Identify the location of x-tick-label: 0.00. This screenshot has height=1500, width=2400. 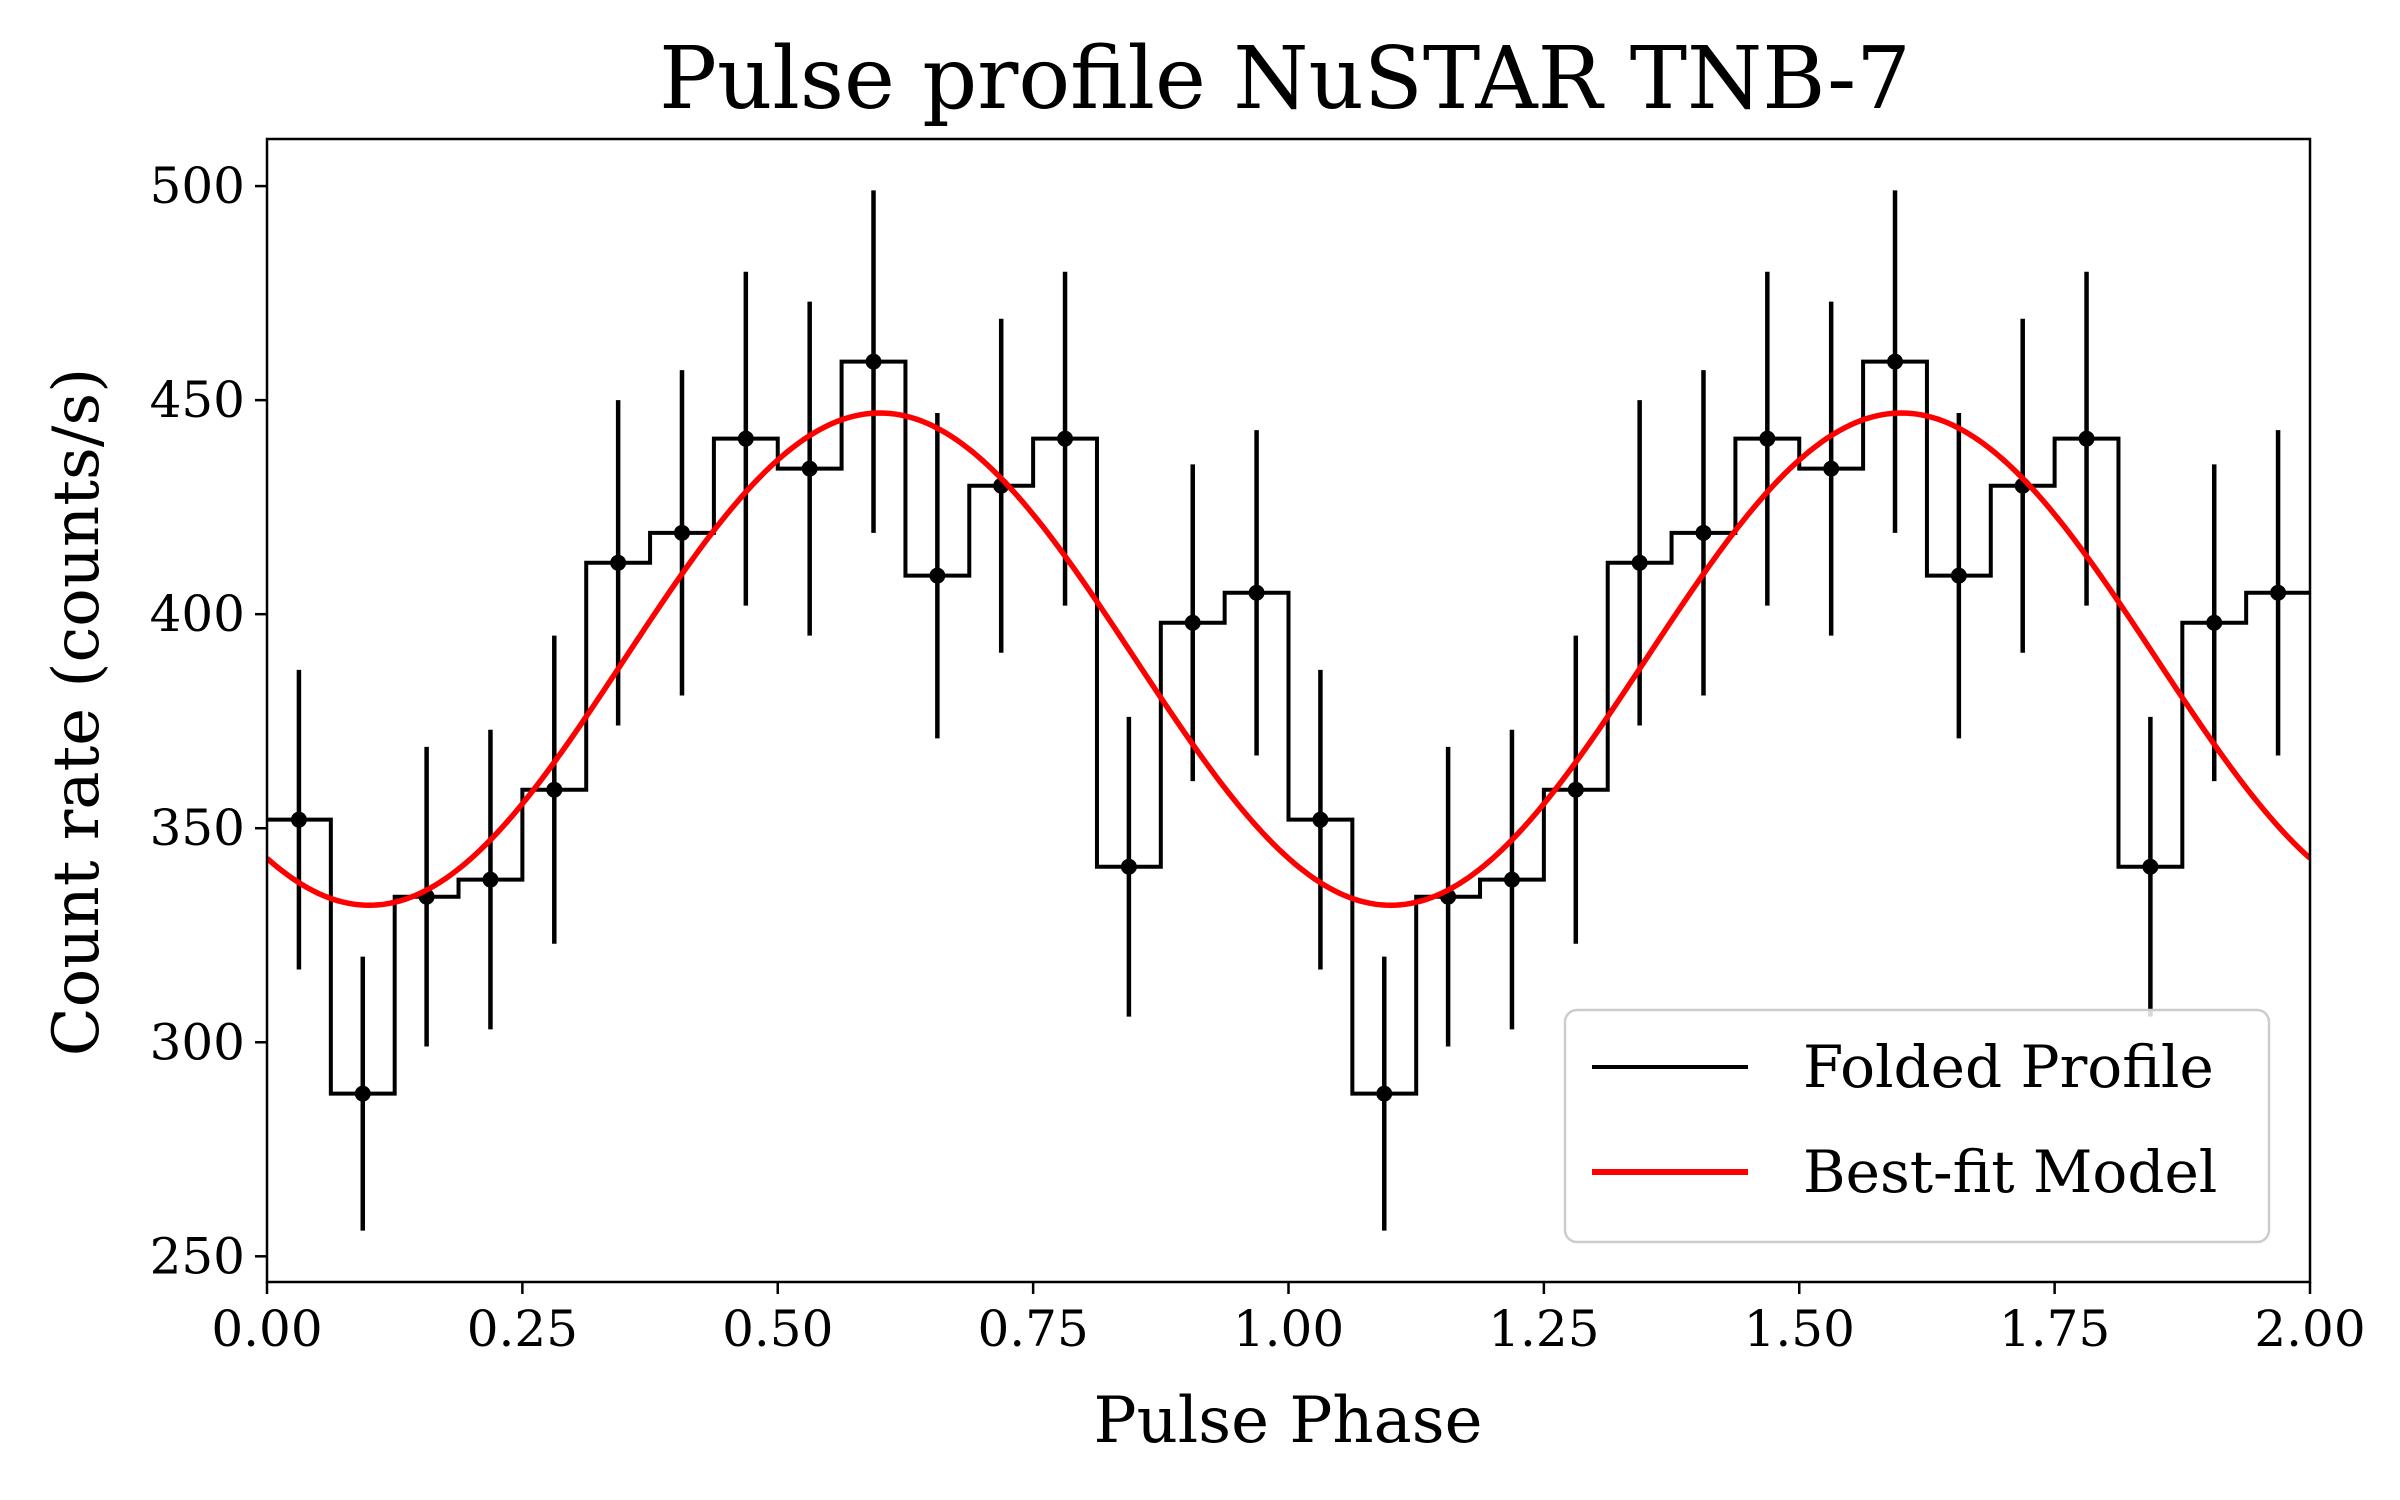
(266, 1329).